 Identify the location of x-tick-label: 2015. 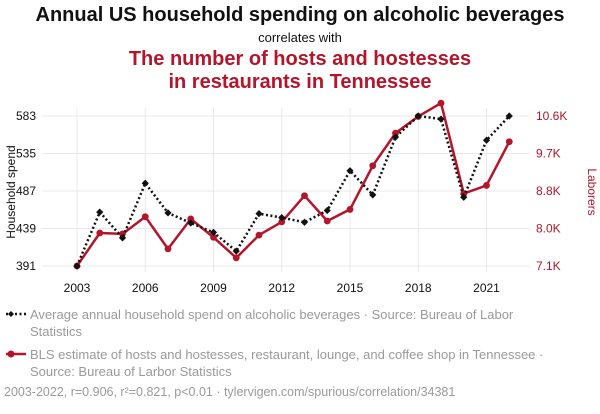
(350, 288).